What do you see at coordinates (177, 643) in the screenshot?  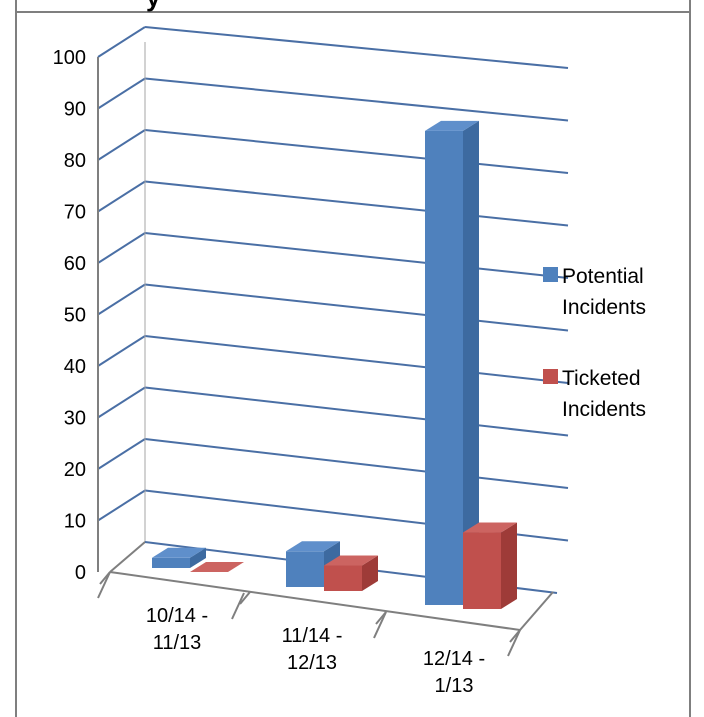 I see `category-label: 11/13` at bounding box center [177, 643].